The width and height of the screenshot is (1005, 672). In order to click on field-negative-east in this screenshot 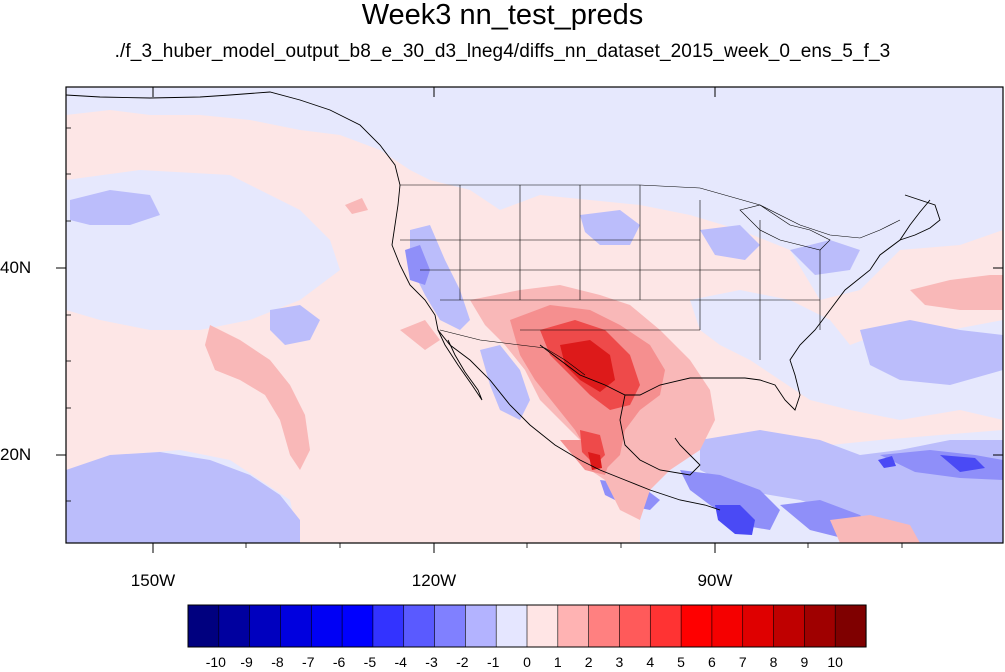, I will do `click(846, 355)`.